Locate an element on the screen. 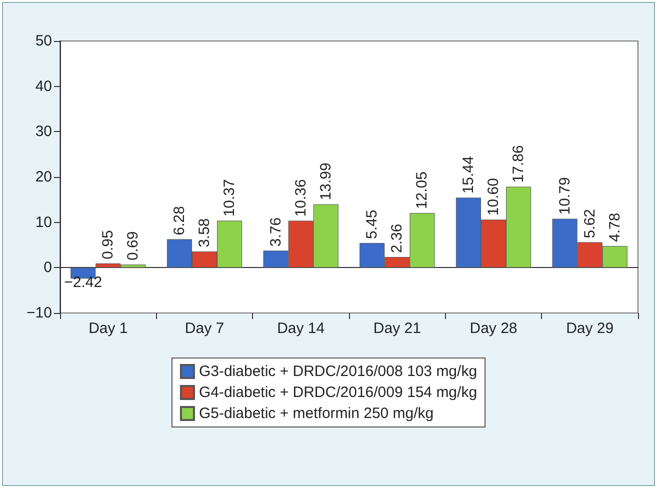 Image resolution: width=657 pixels, height=488 pixels. y-tick-label: 0 is located at coordinates (48, 267).